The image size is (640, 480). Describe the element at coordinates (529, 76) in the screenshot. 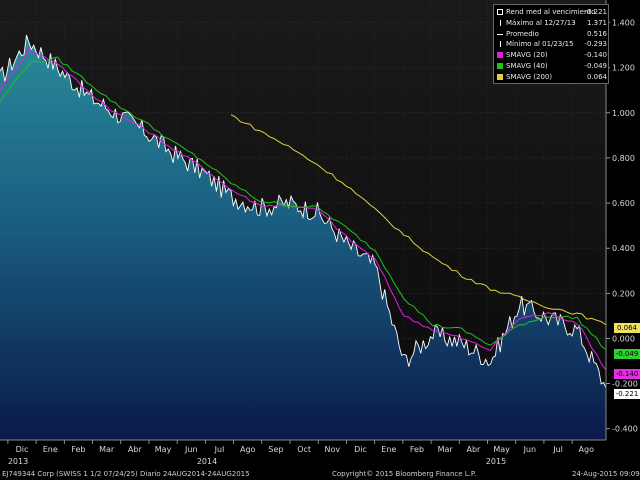

I see `legend-label: SMAVG (200)` at that location.